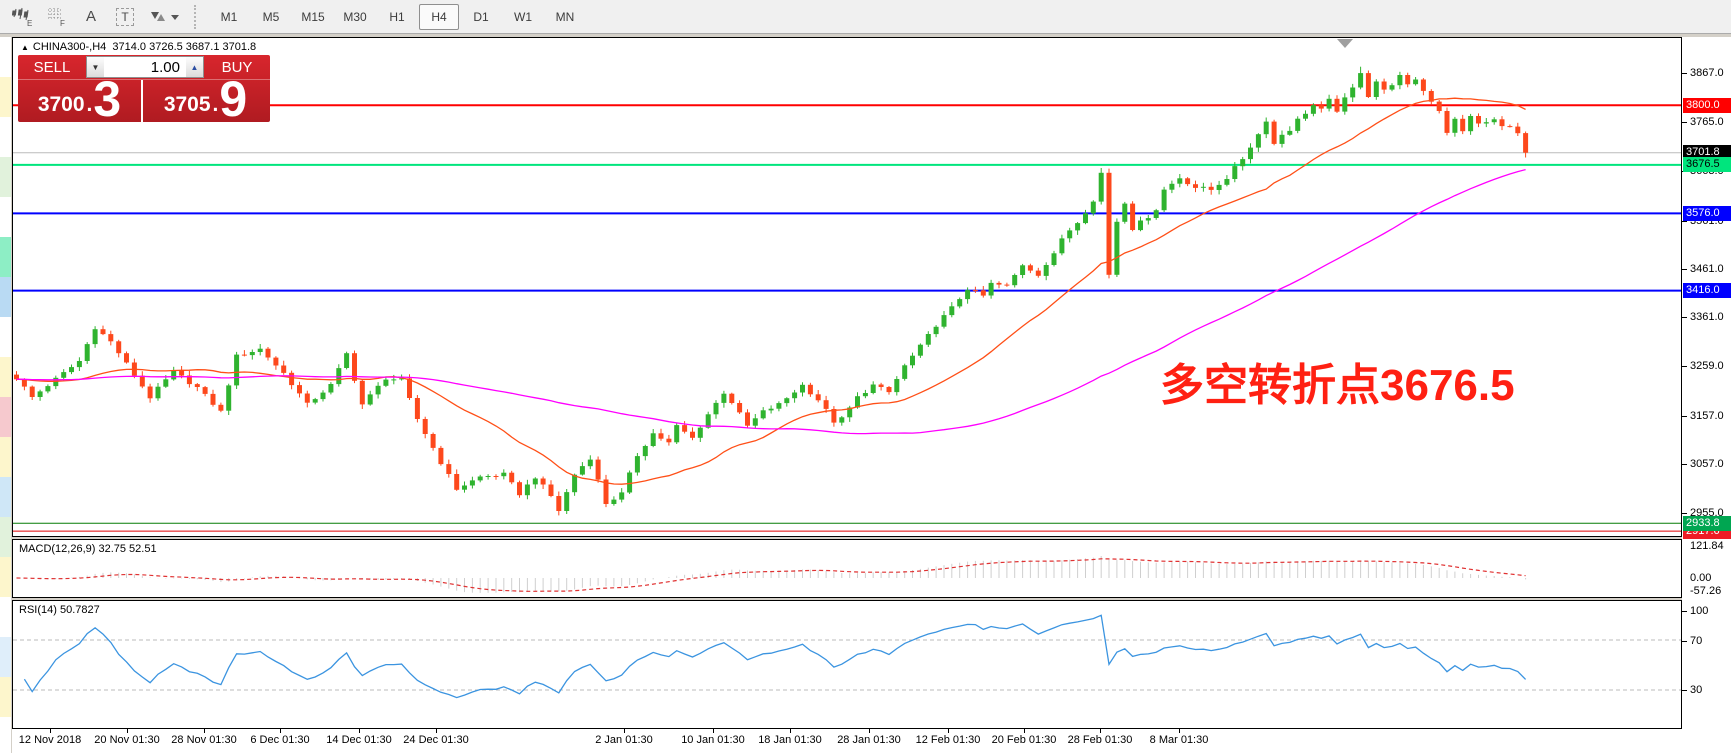 The width and height of the screenshot is (1731, 753). I want to click on grid-tool-icon: F, so click(57, 17).